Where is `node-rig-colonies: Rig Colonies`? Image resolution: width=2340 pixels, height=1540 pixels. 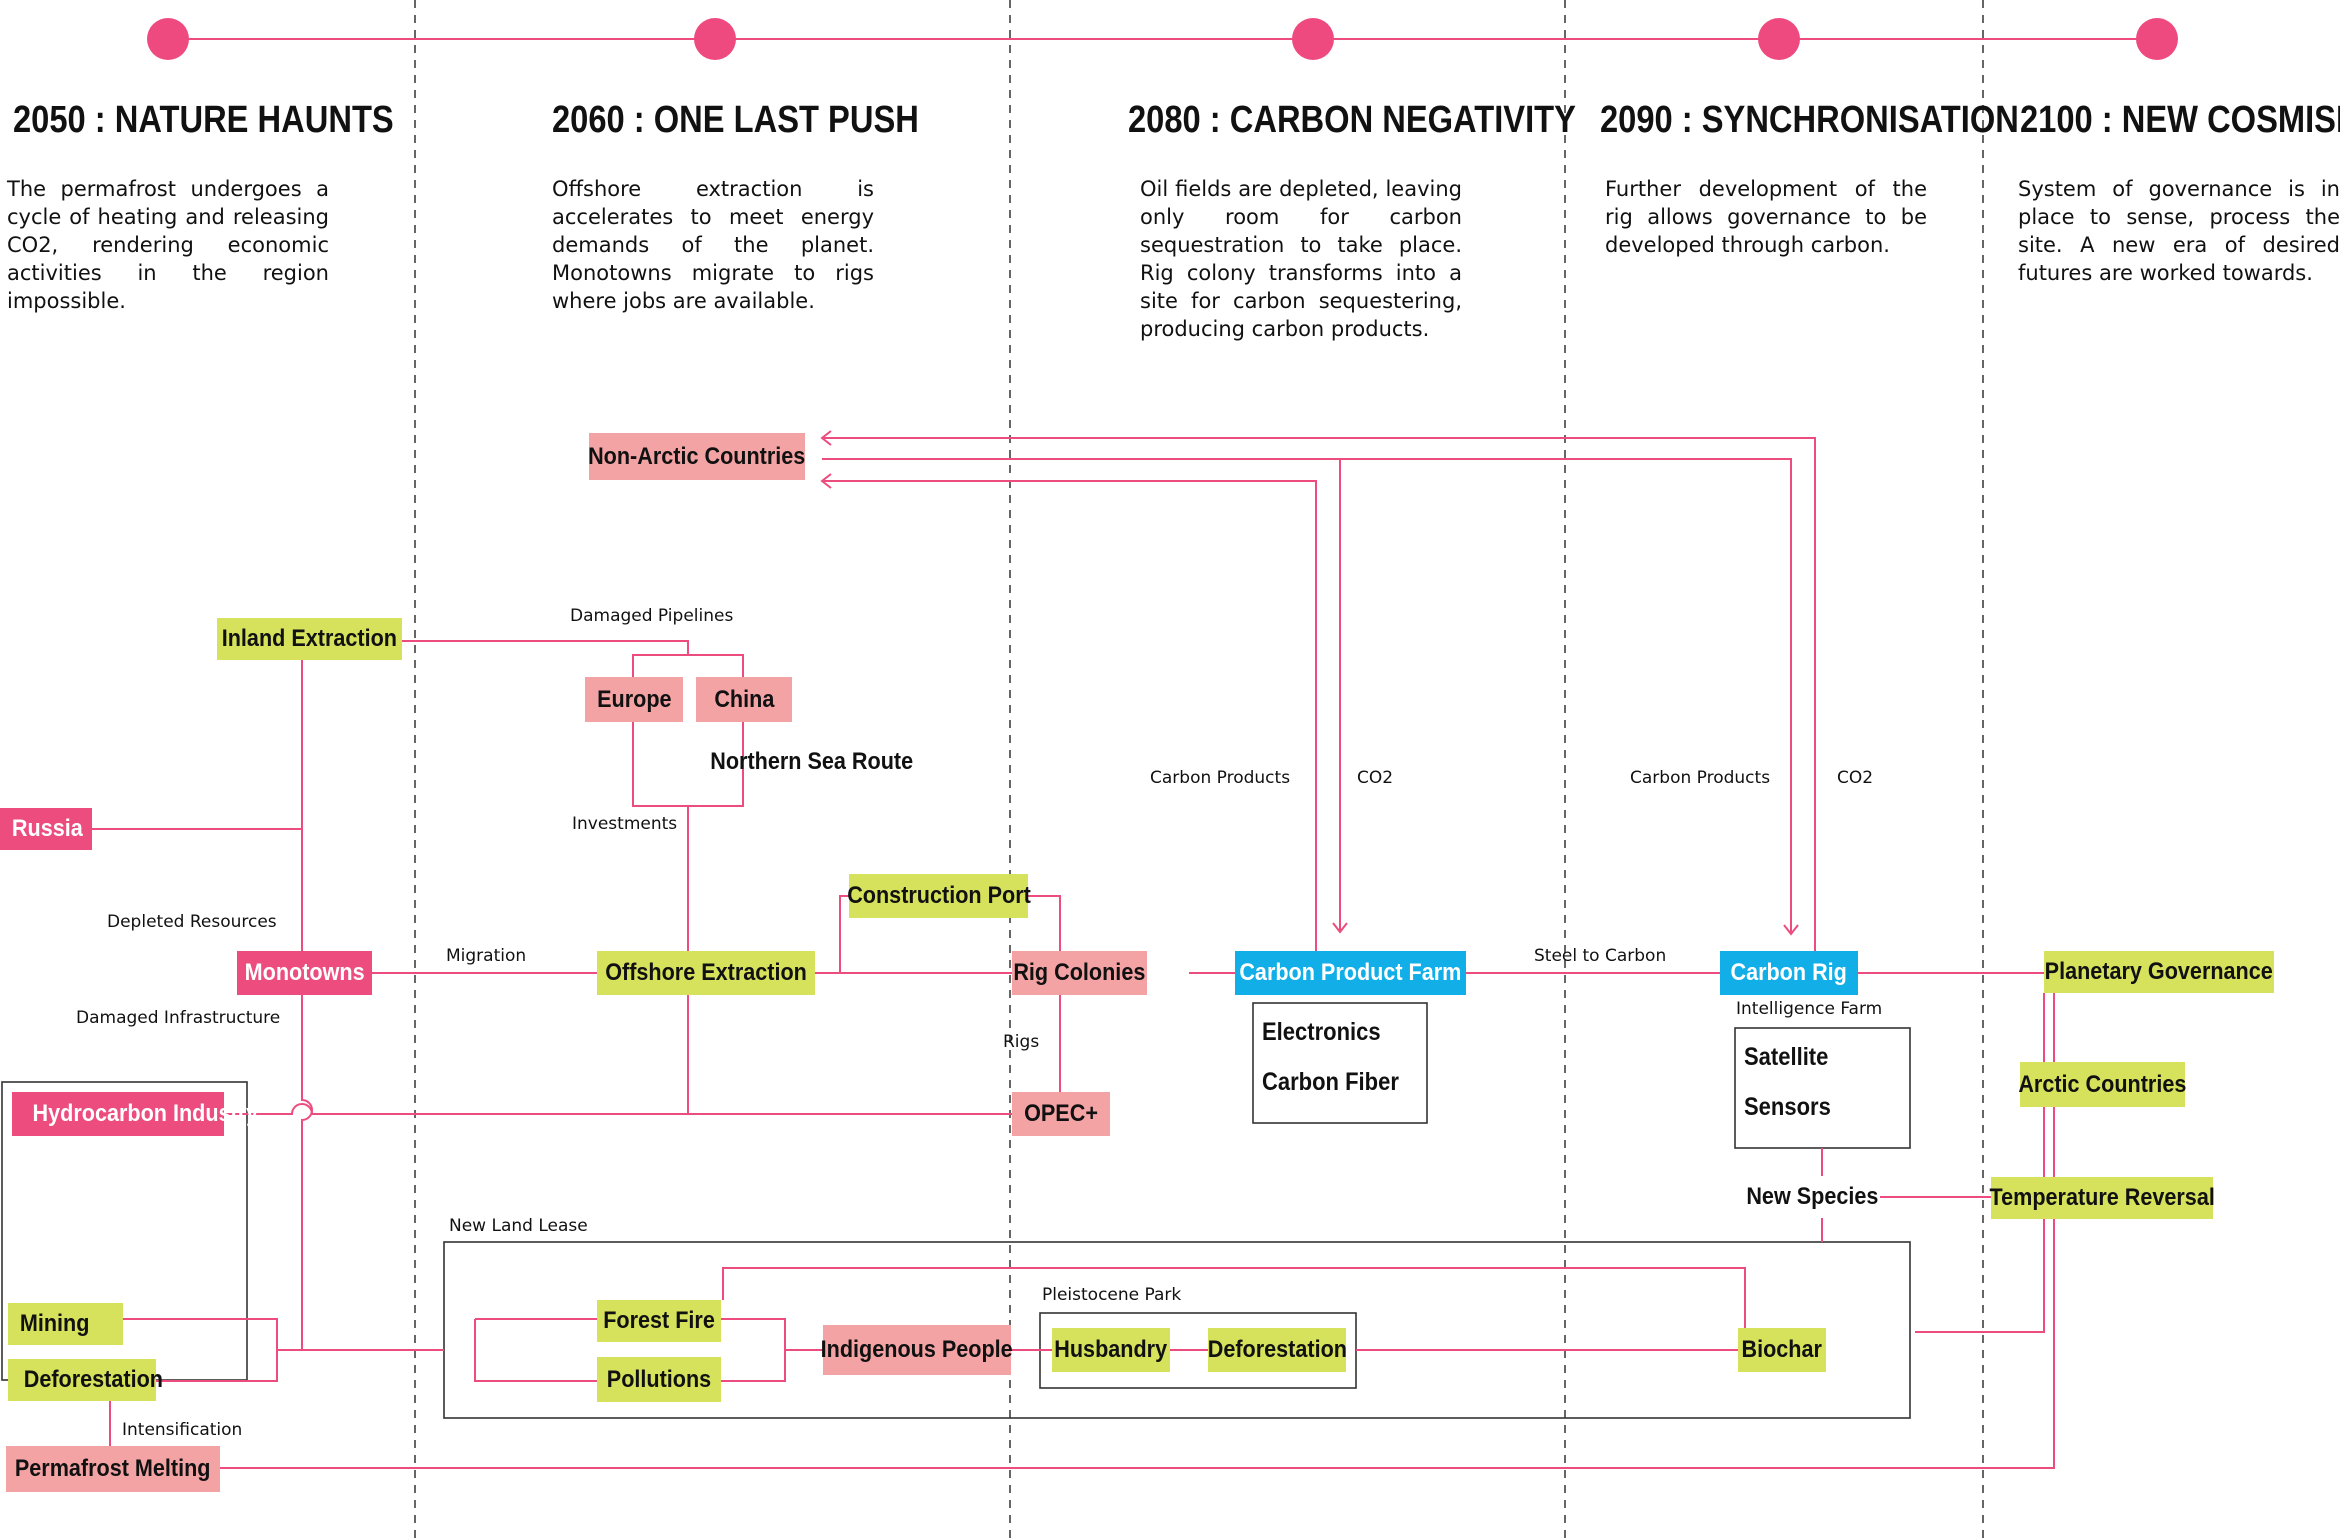 node-rig-colonies: Rig Colonies is located at coordinates (1079, 973).